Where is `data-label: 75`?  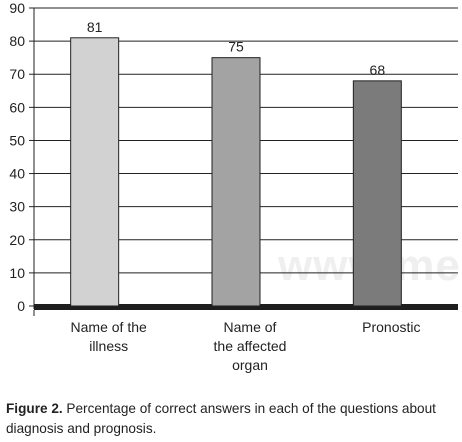 data-label: 75 is located at coordinates (236, 47).